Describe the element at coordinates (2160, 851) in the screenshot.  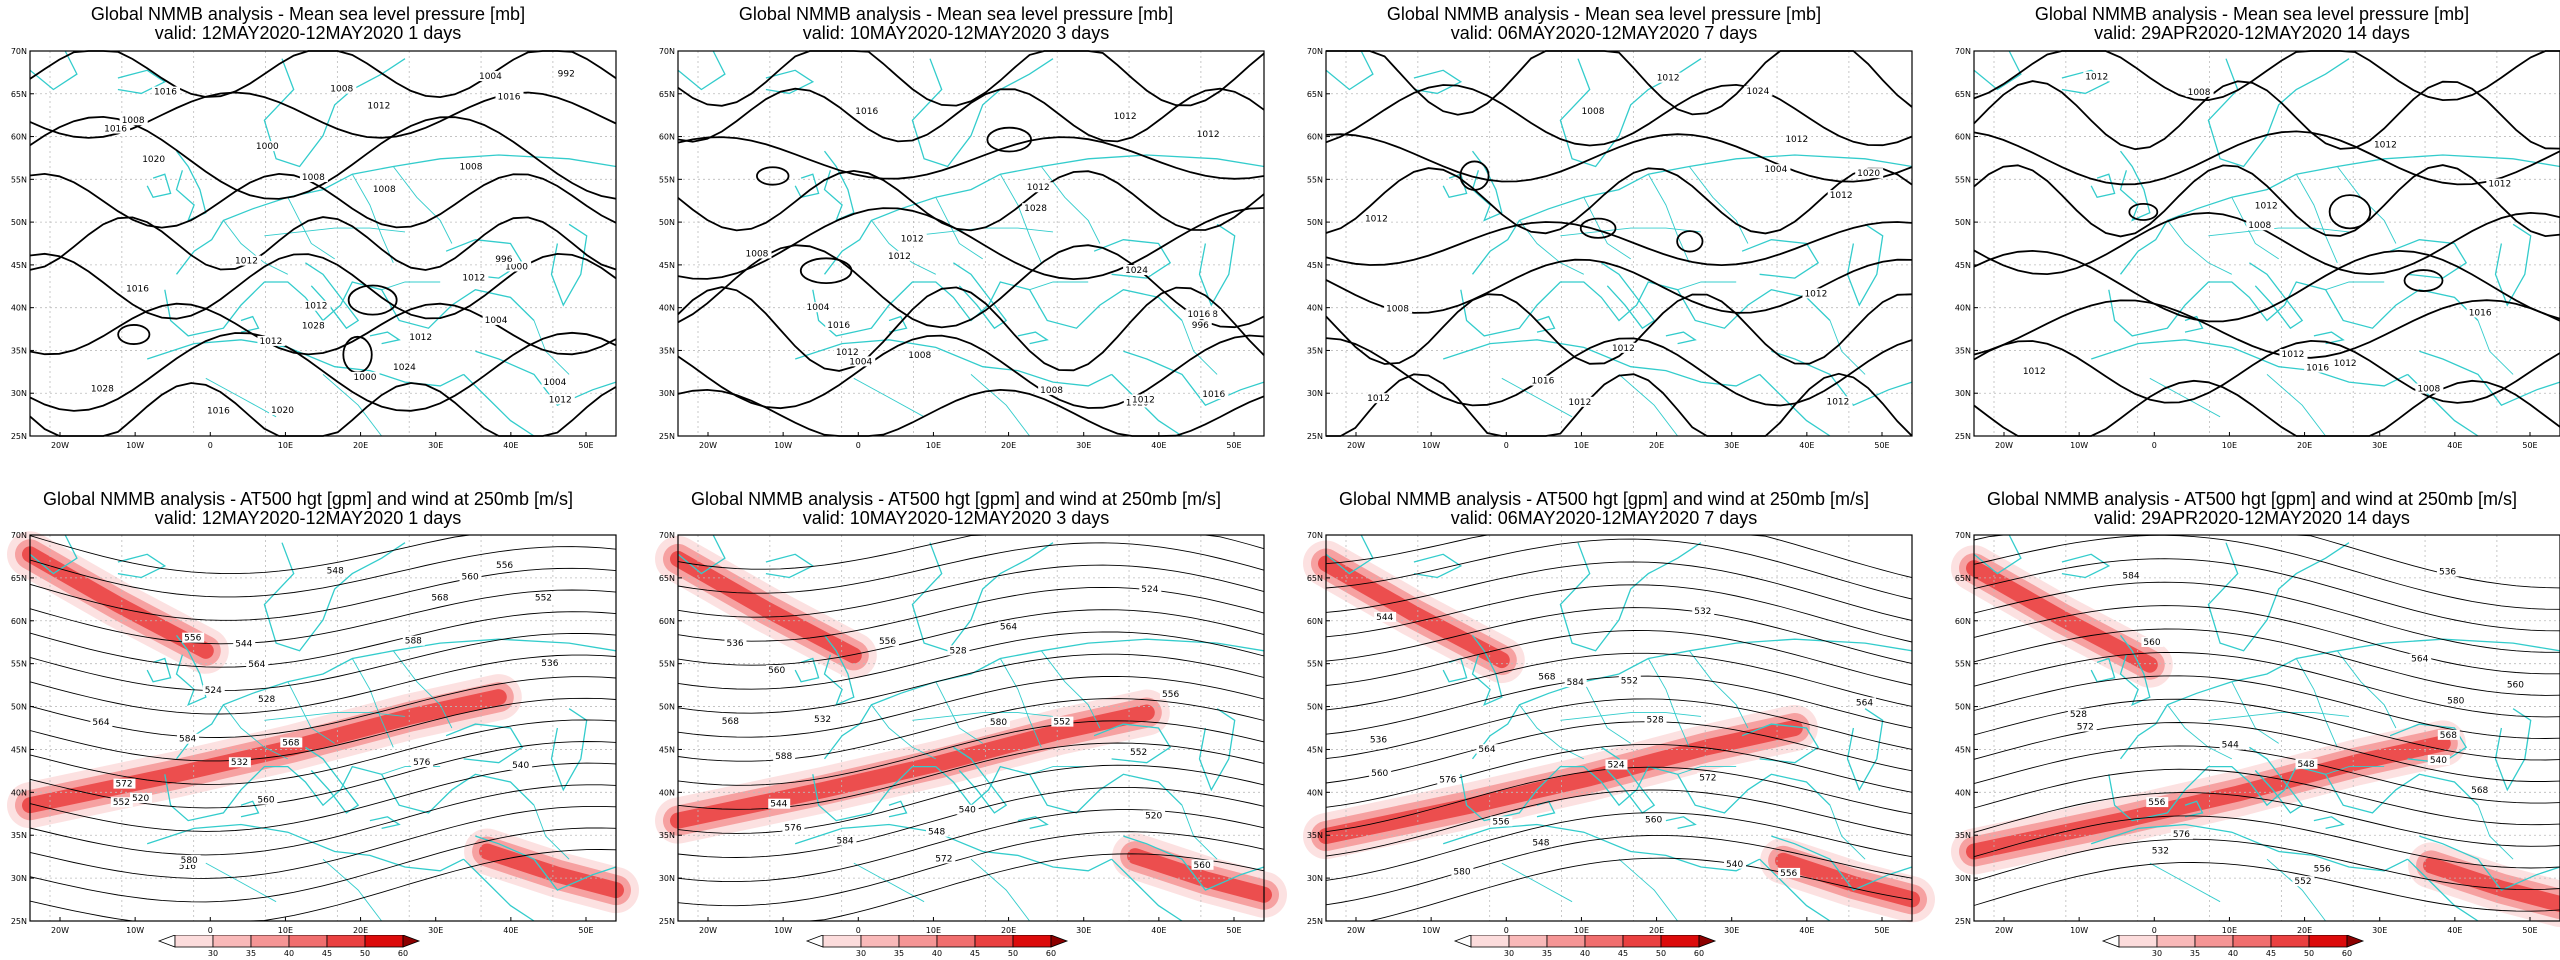
I see `contour-label: 532` at that location.